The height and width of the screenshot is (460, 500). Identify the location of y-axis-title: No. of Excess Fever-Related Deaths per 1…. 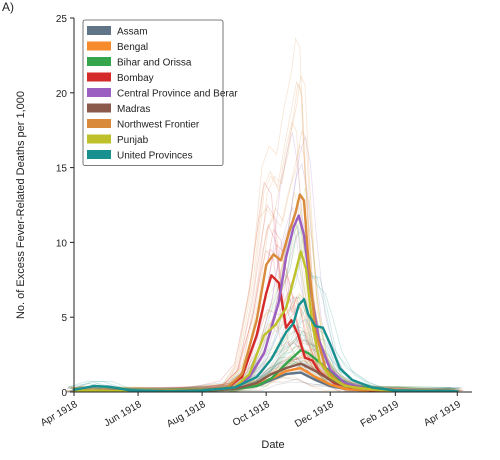
(21, 205).